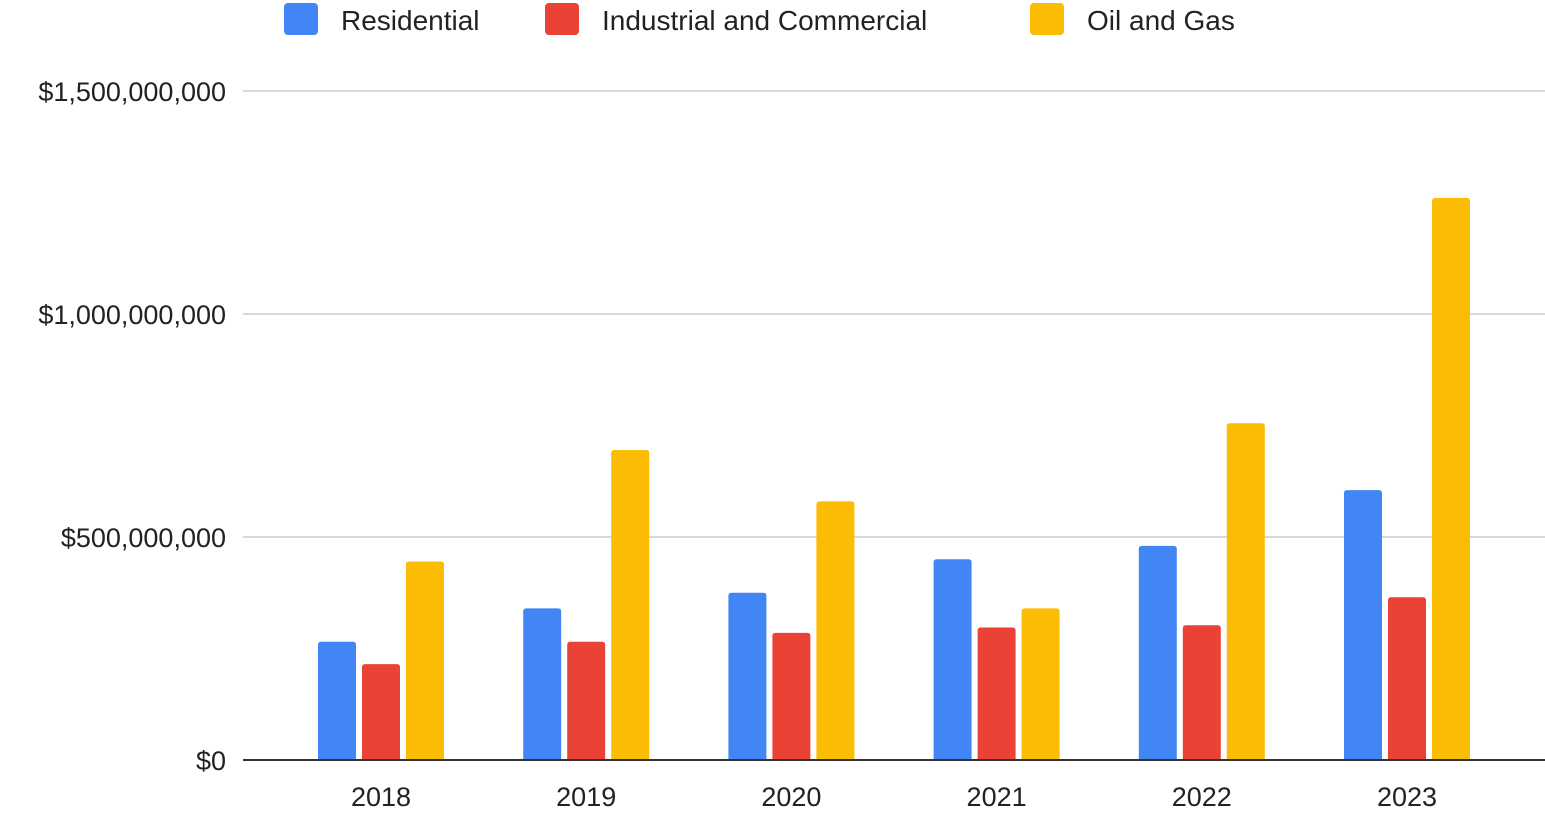 This screenshot has width=1545, height=818. What do you see at coordinates (791, 797) in the screenshot?
I see `x-tick-label: 2020` at bounding box center [791, 797].